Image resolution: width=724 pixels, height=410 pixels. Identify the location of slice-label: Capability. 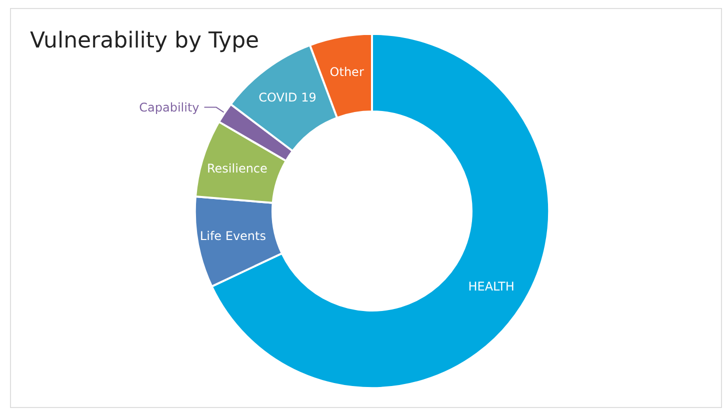
(169, 107).